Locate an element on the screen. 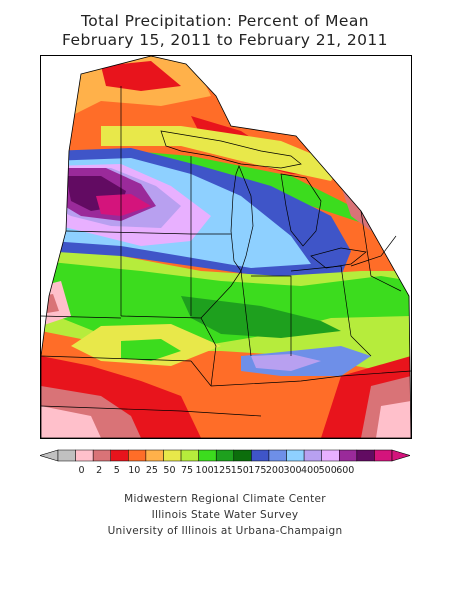 The width and height of the screenshot is (450, 600). legend-label: 25 is located at coordinates (152, 470).